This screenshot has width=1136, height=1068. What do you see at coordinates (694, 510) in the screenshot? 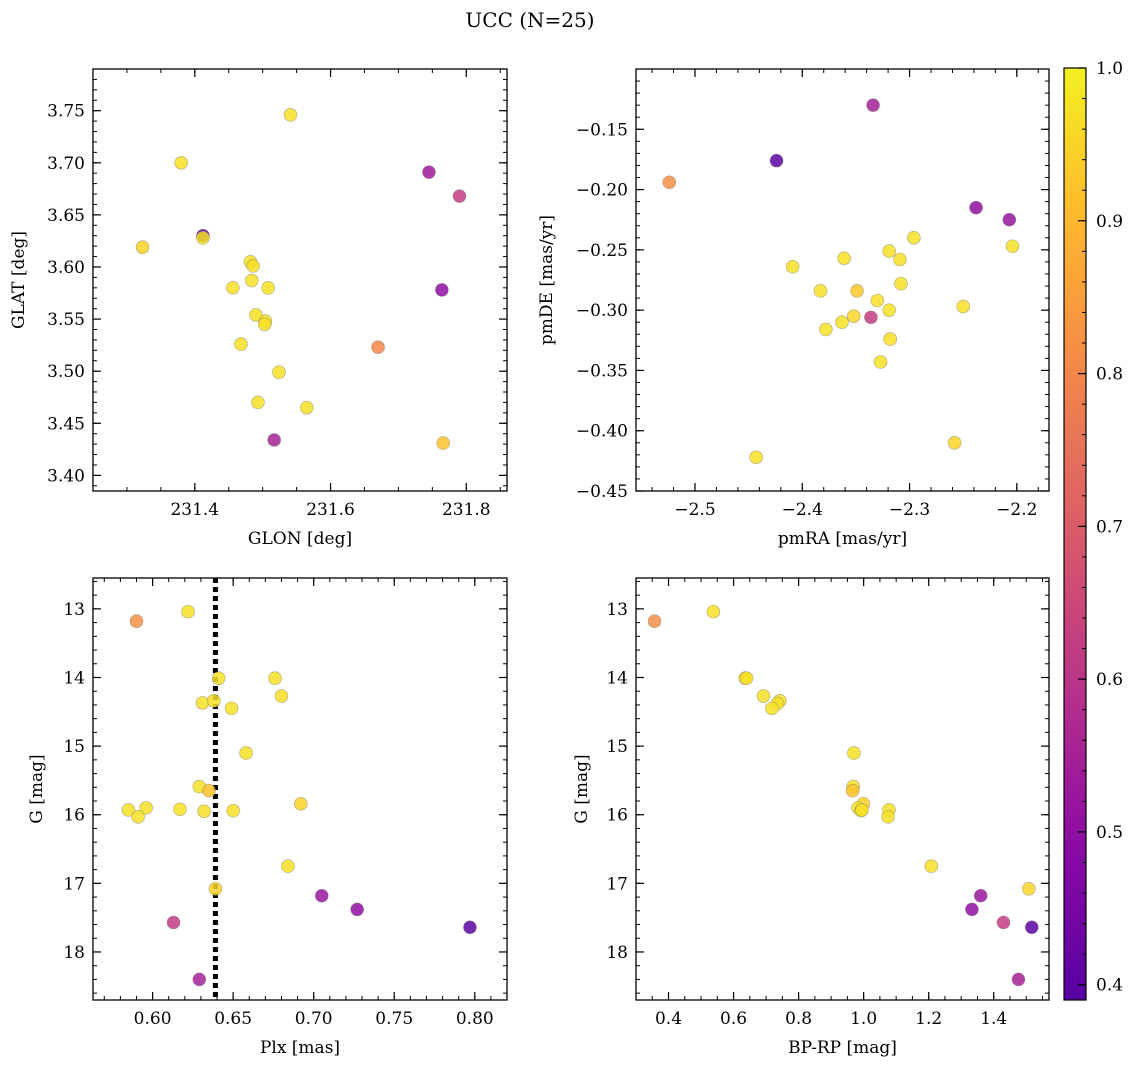
I see `x-tick-label: −2.5` at bounding box center [694, 510].